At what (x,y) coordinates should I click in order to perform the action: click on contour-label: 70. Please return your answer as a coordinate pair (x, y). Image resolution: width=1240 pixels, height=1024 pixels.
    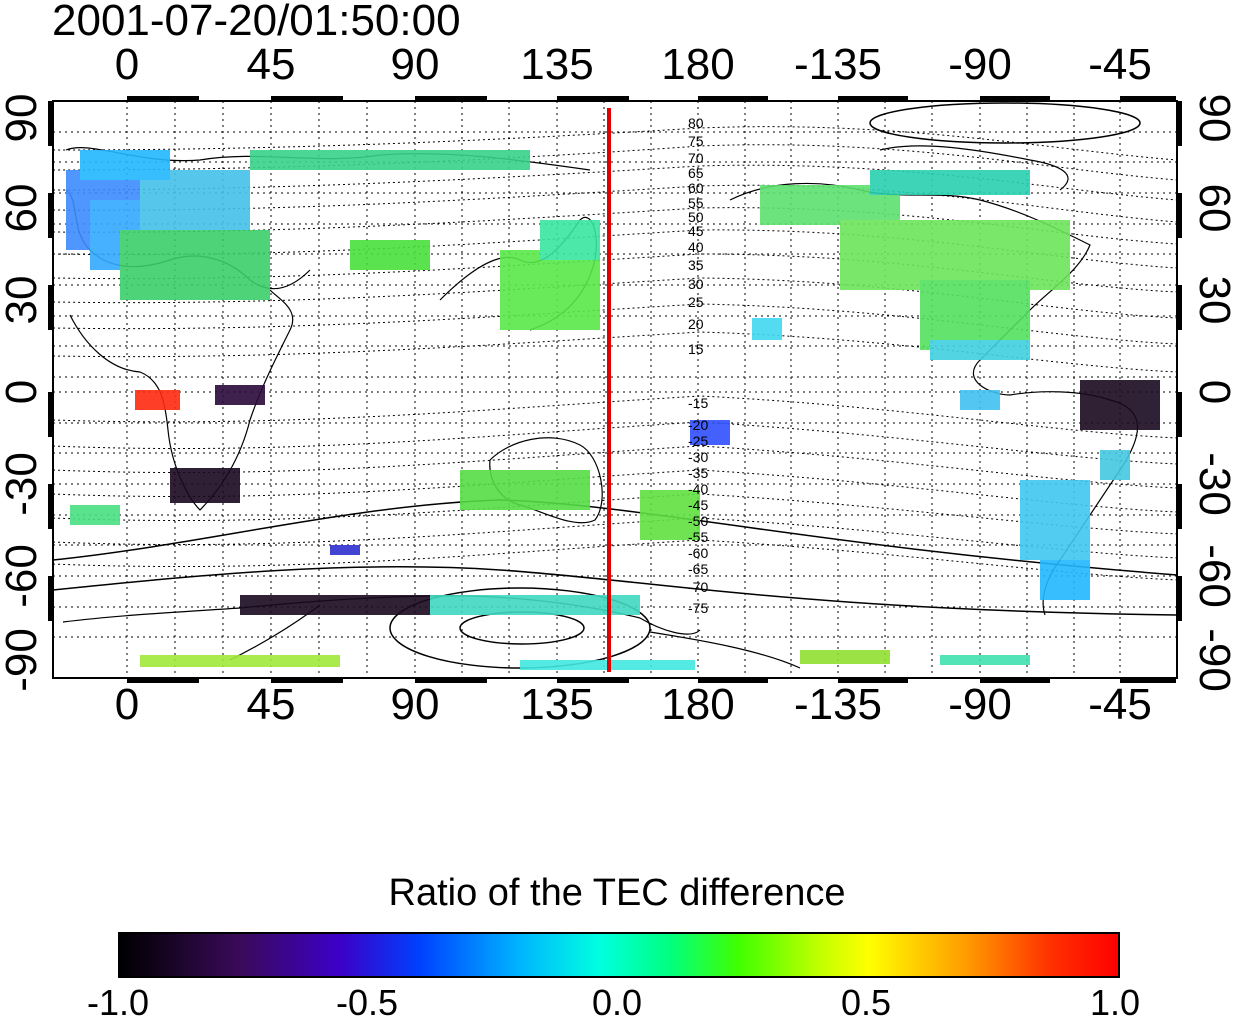
    Looking at the image, I should click on (696, 158).